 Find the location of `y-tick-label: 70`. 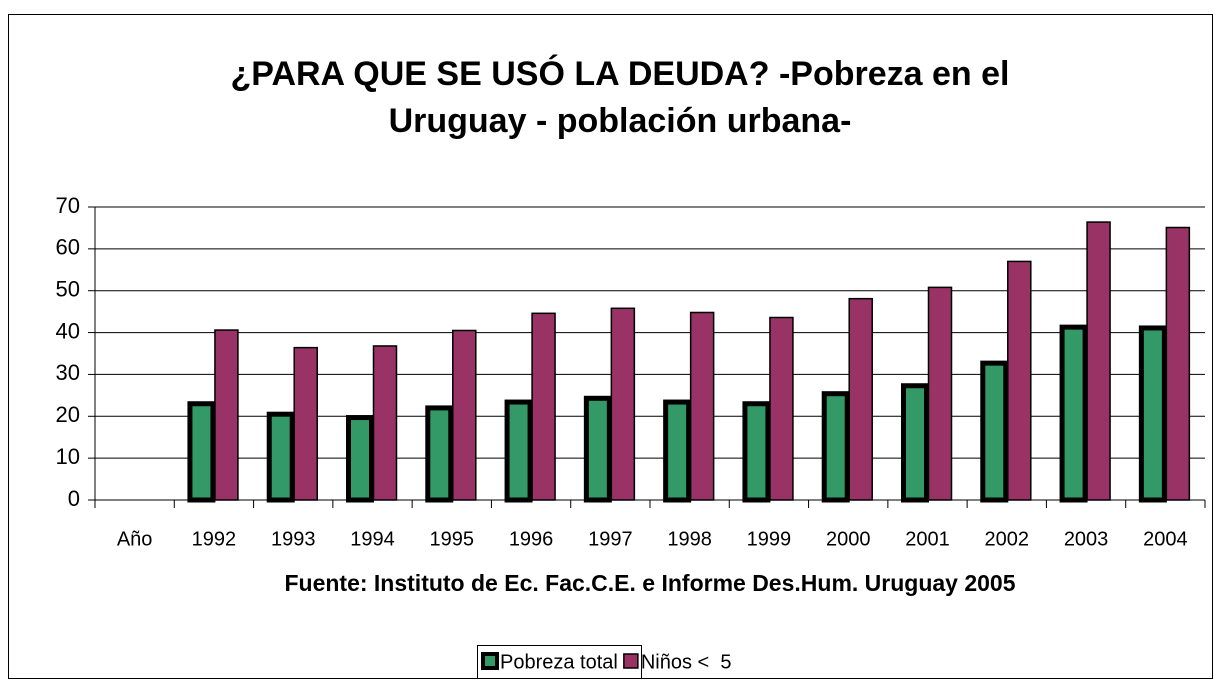

y-tick-label: 70 is located at coordinates (68, 205).